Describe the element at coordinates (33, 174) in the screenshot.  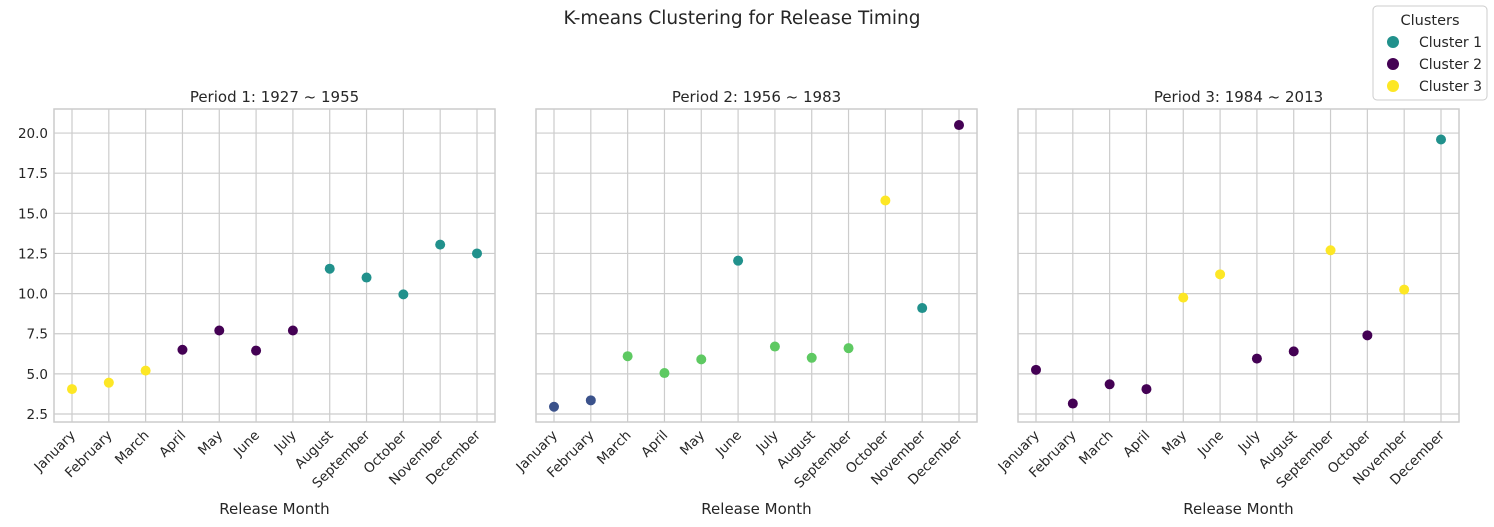
I see `y-tick-label: 17.5` at that location.